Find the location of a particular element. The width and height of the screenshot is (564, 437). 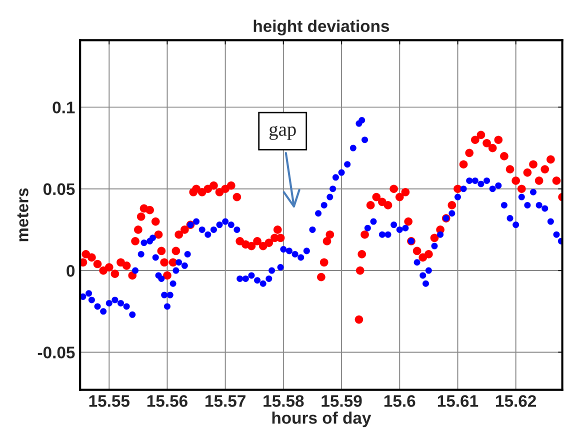

x-tick-label: 15.58 is located at coordinates (284, 401).